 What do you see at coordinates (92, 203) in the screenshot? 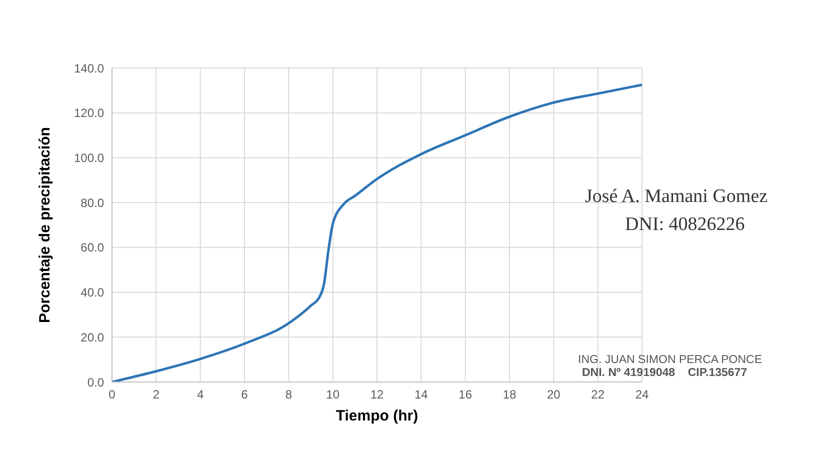
I see `y-tick-label: 80.0` at bounding box center [92, 203].